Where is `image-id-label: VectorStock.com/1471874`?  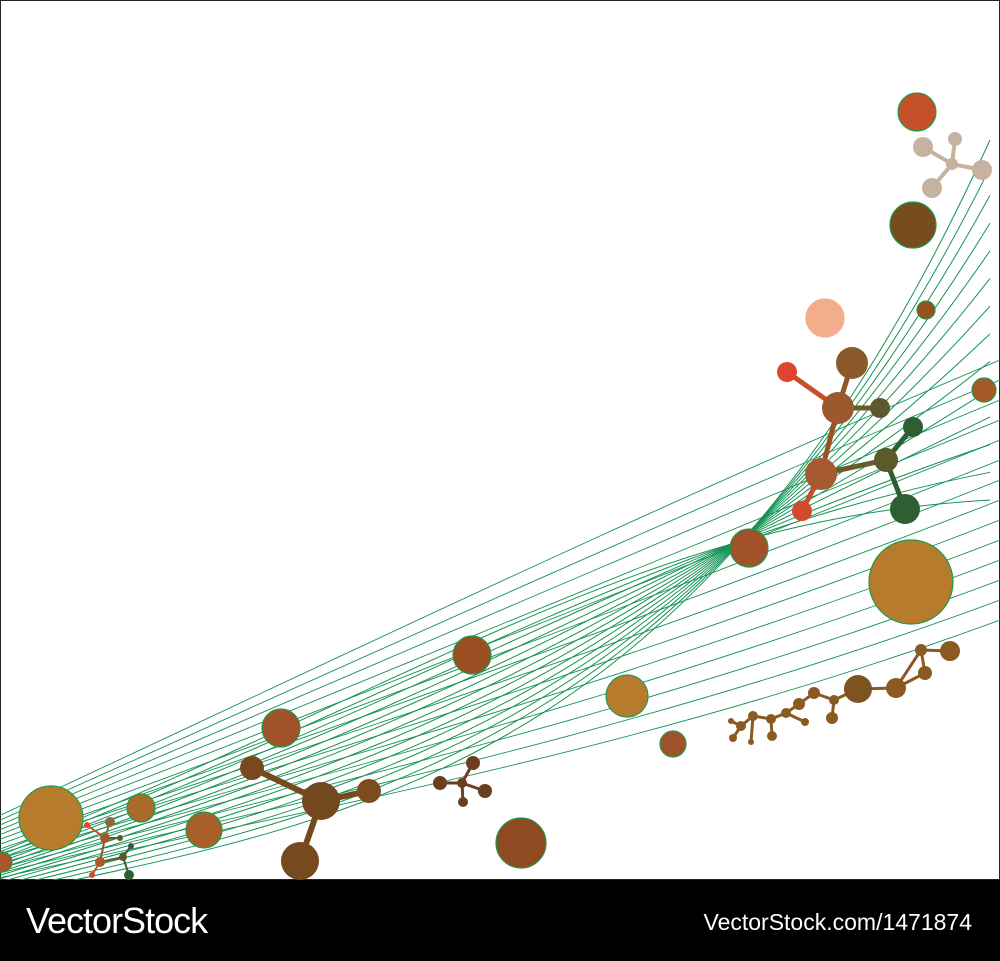
image-id-label: VectorStock.com/1471874 is located at coordinates (838, 922).